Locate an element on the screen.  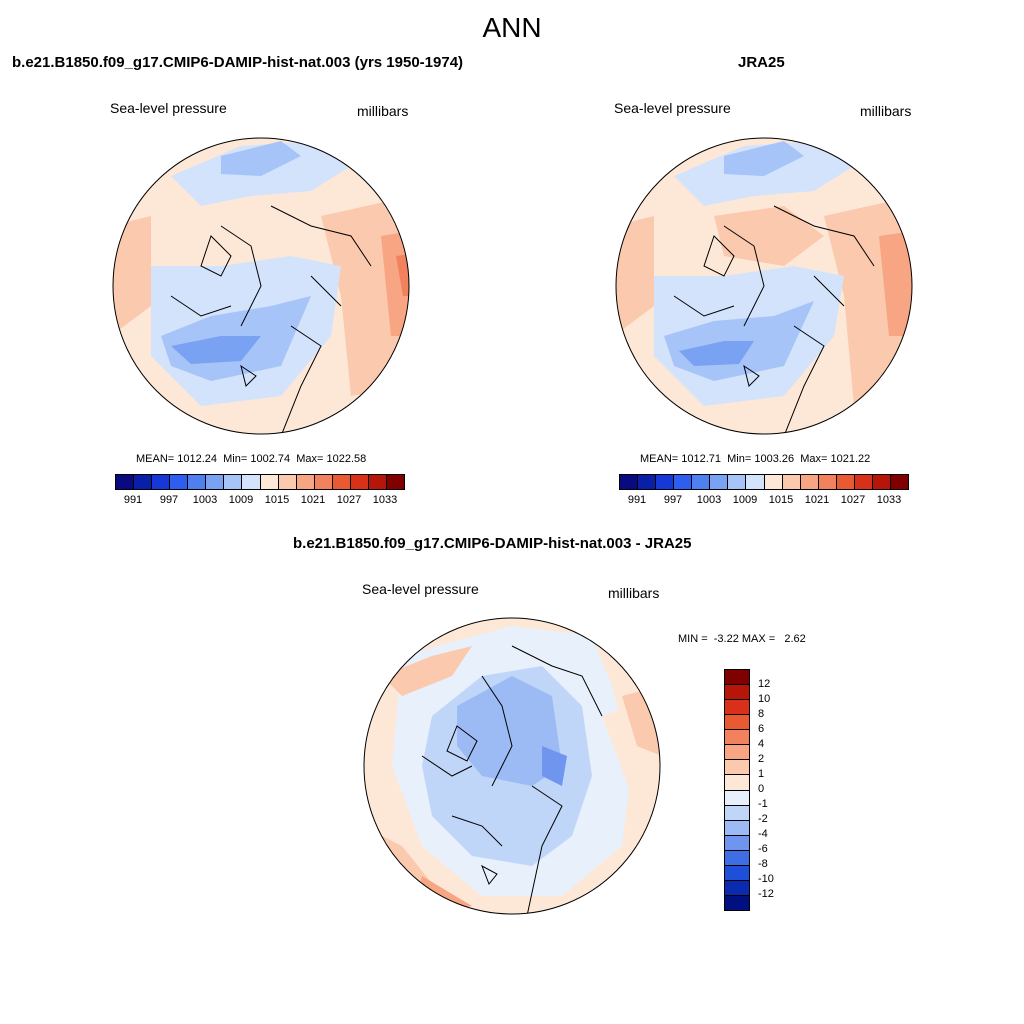
panel-2-stats: MEAN= 1012.71 Min= 1003.26 Max= 1021.22 is located at coordinates (755, 459).